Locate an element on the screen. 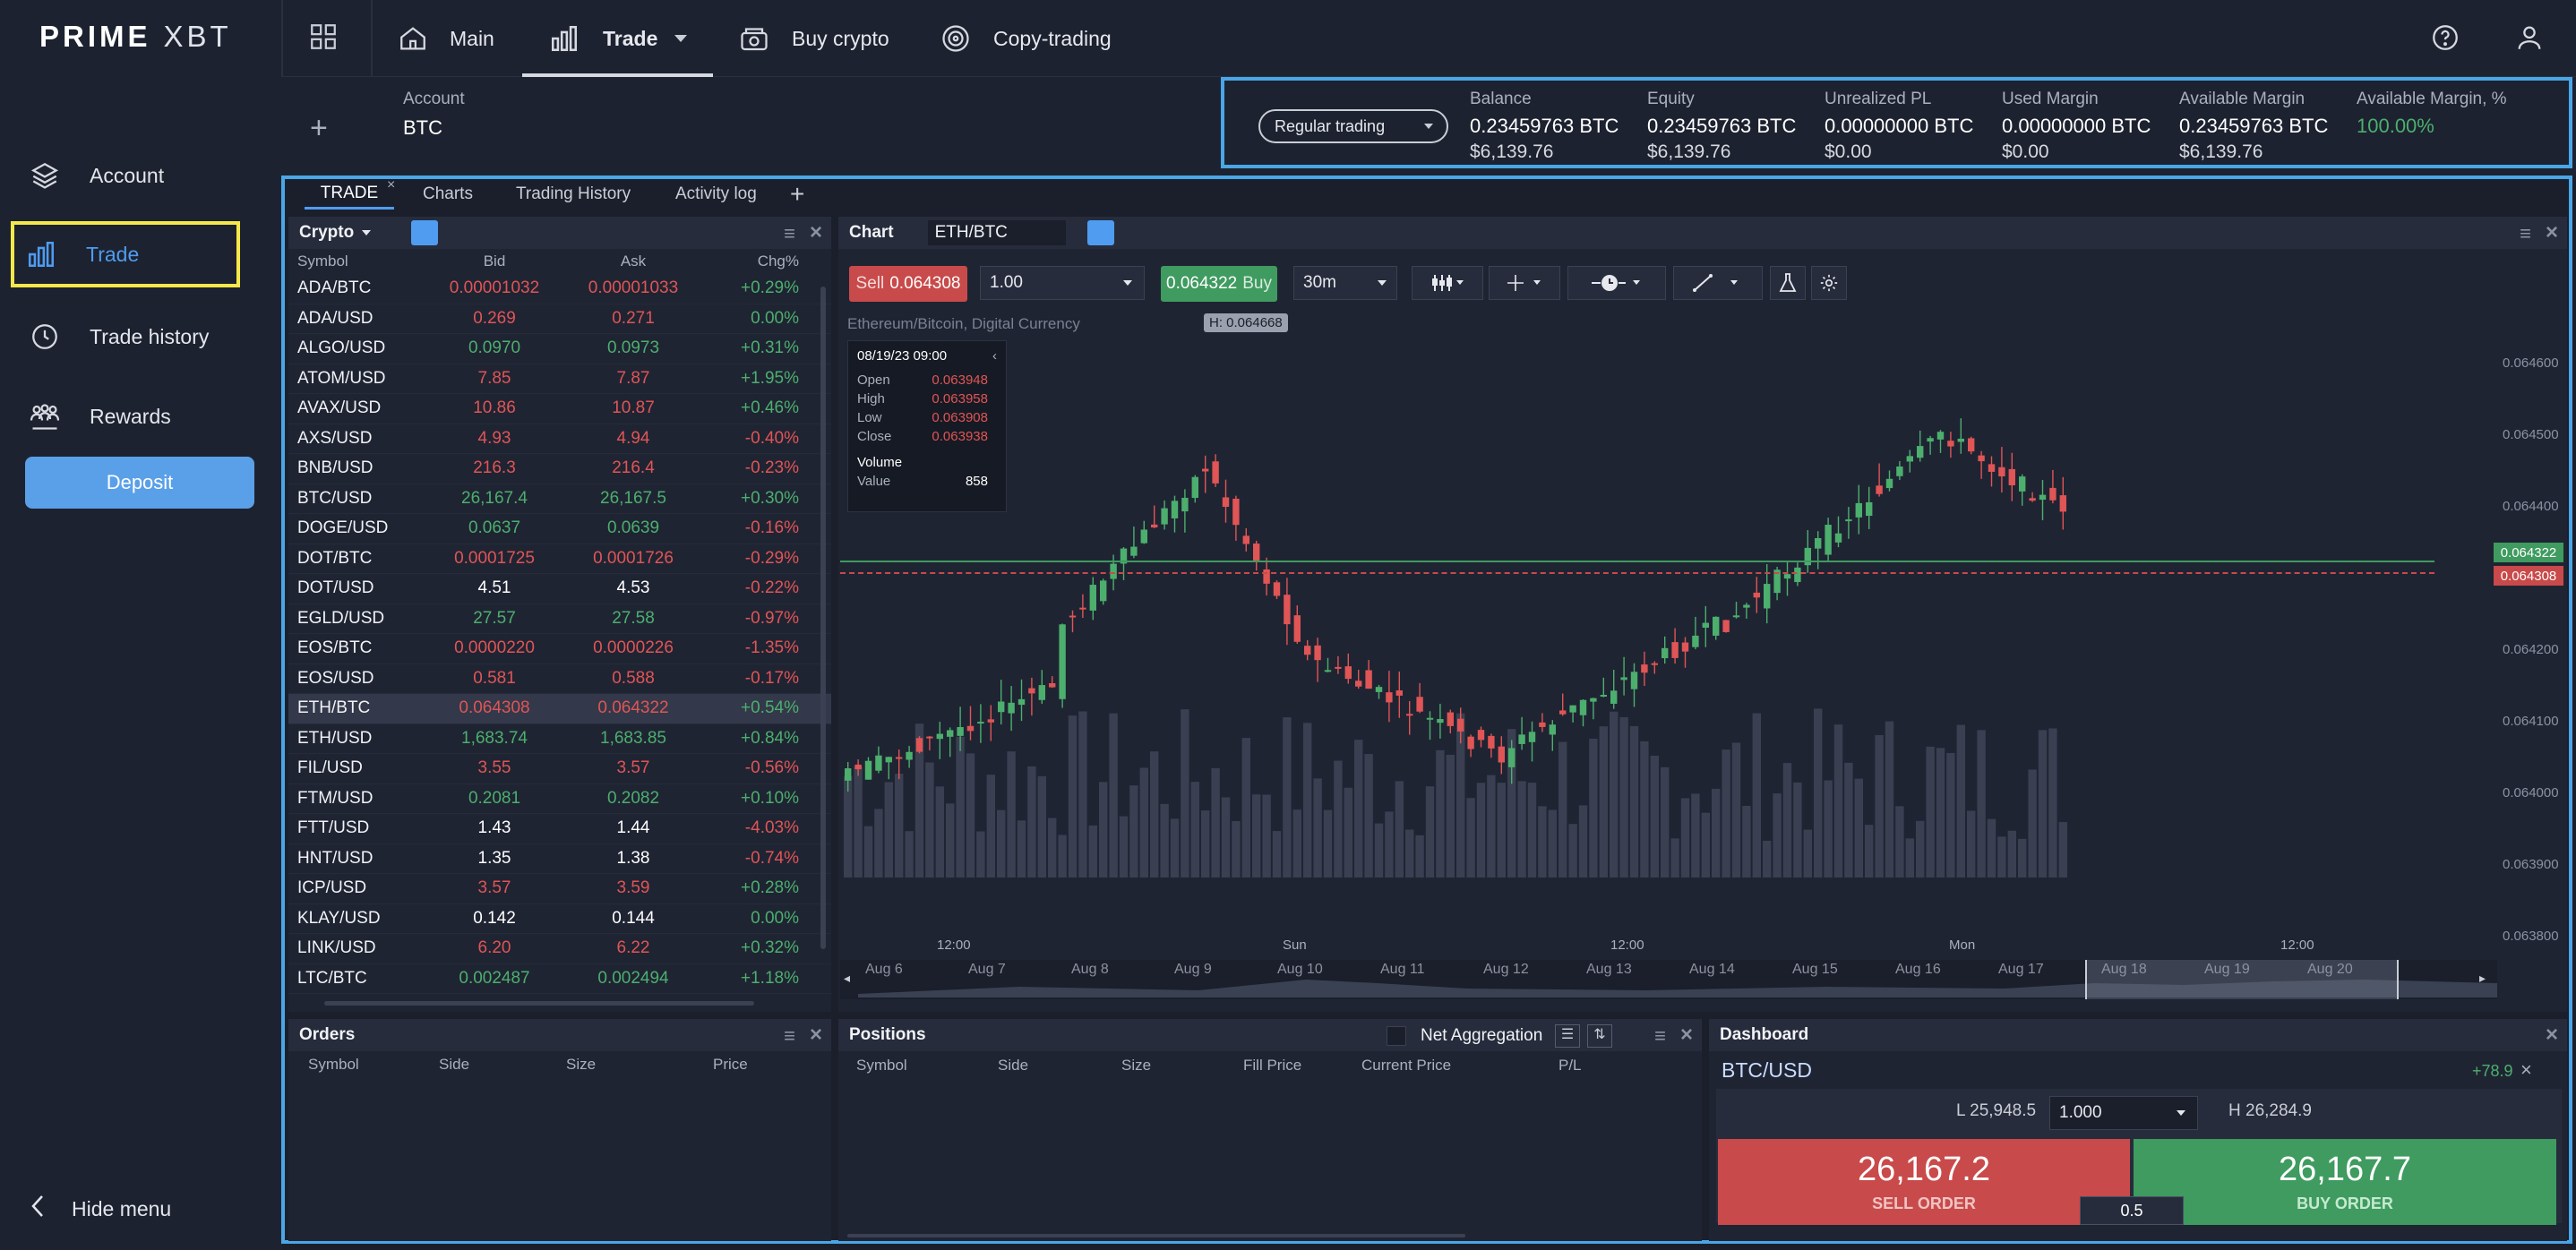 The image size is (2576, 1250). candle-type-button is located at coordinates (1447, 283).